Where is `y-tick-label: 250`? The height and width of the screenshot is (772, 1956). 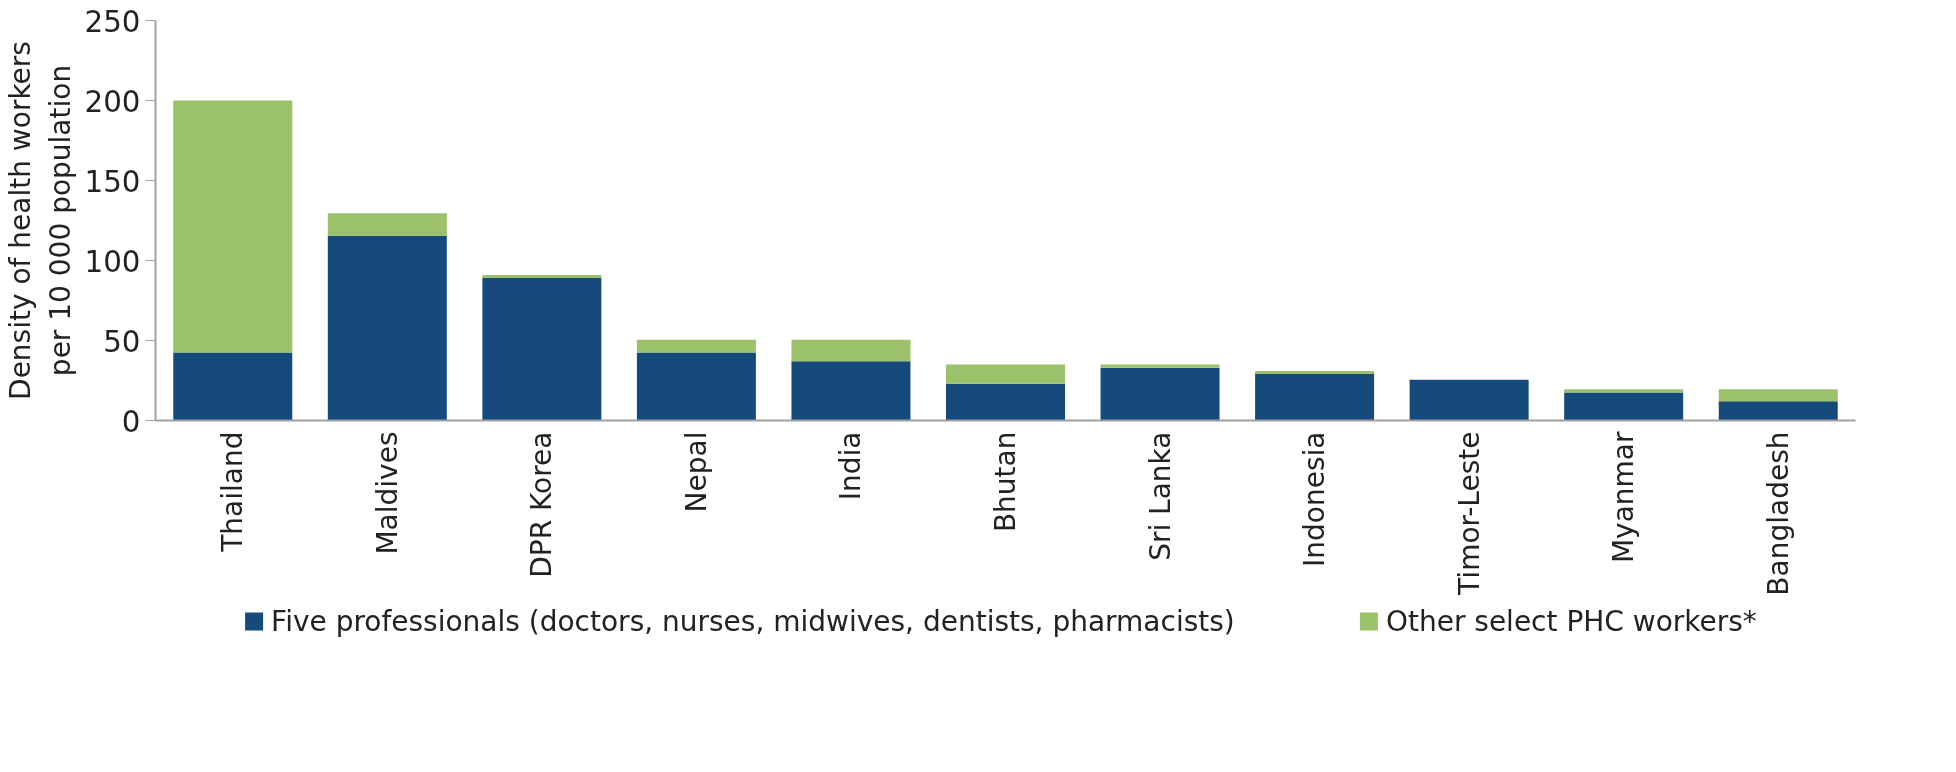
y-tick-label: 250 is located at coordinates (112, 21).